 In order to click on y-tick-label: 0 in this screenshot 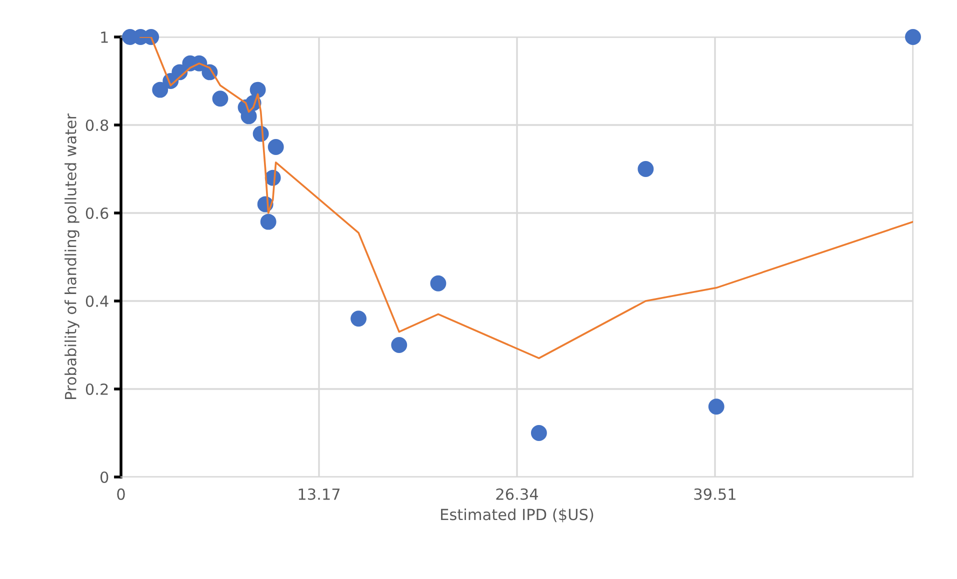, I will do `click(104, 477)`.